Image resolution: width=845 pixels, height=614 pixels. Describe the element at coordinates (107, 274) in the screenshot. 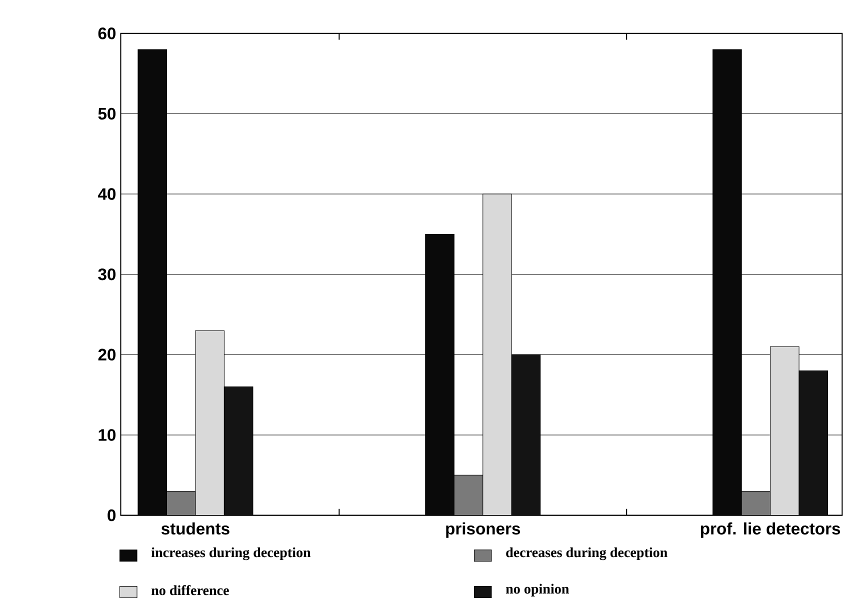

I see `y-tick-label: 30` at that location.